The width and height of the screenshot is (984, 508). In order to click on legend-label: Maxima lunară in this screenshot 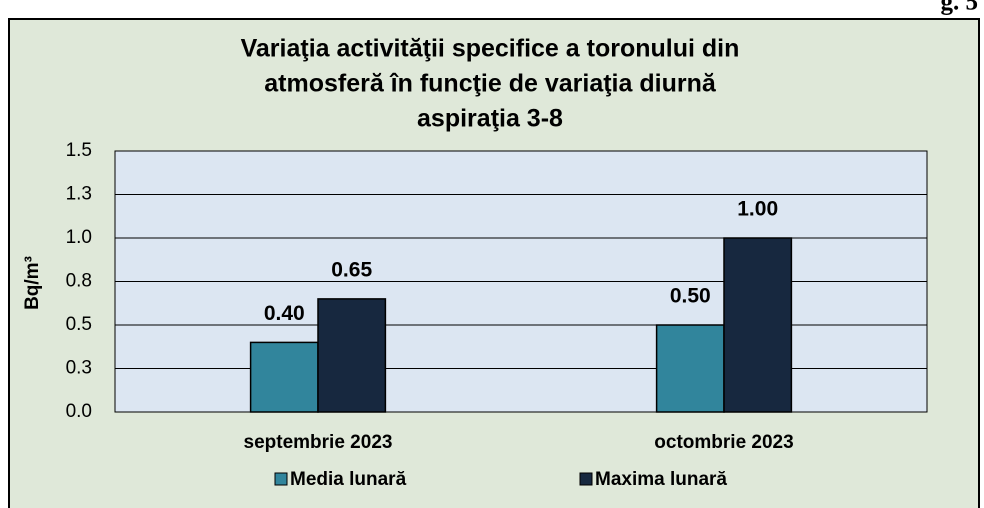, I will do `click(661, 479)`.